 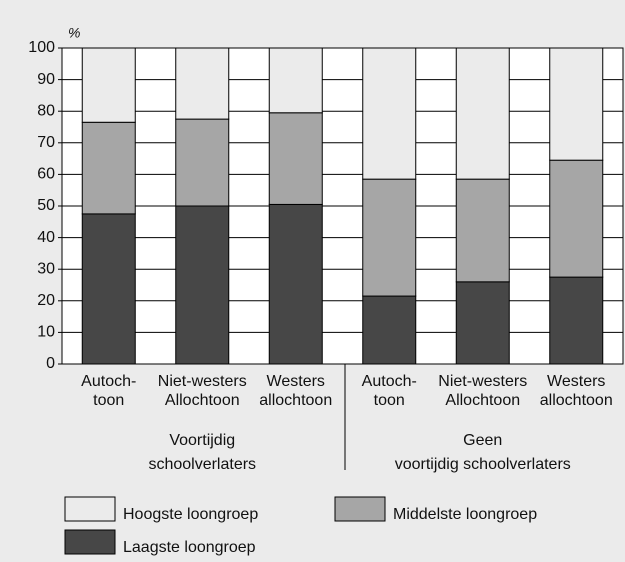 I want to click on y-tick-label: 70, so click(x=46, y=142).